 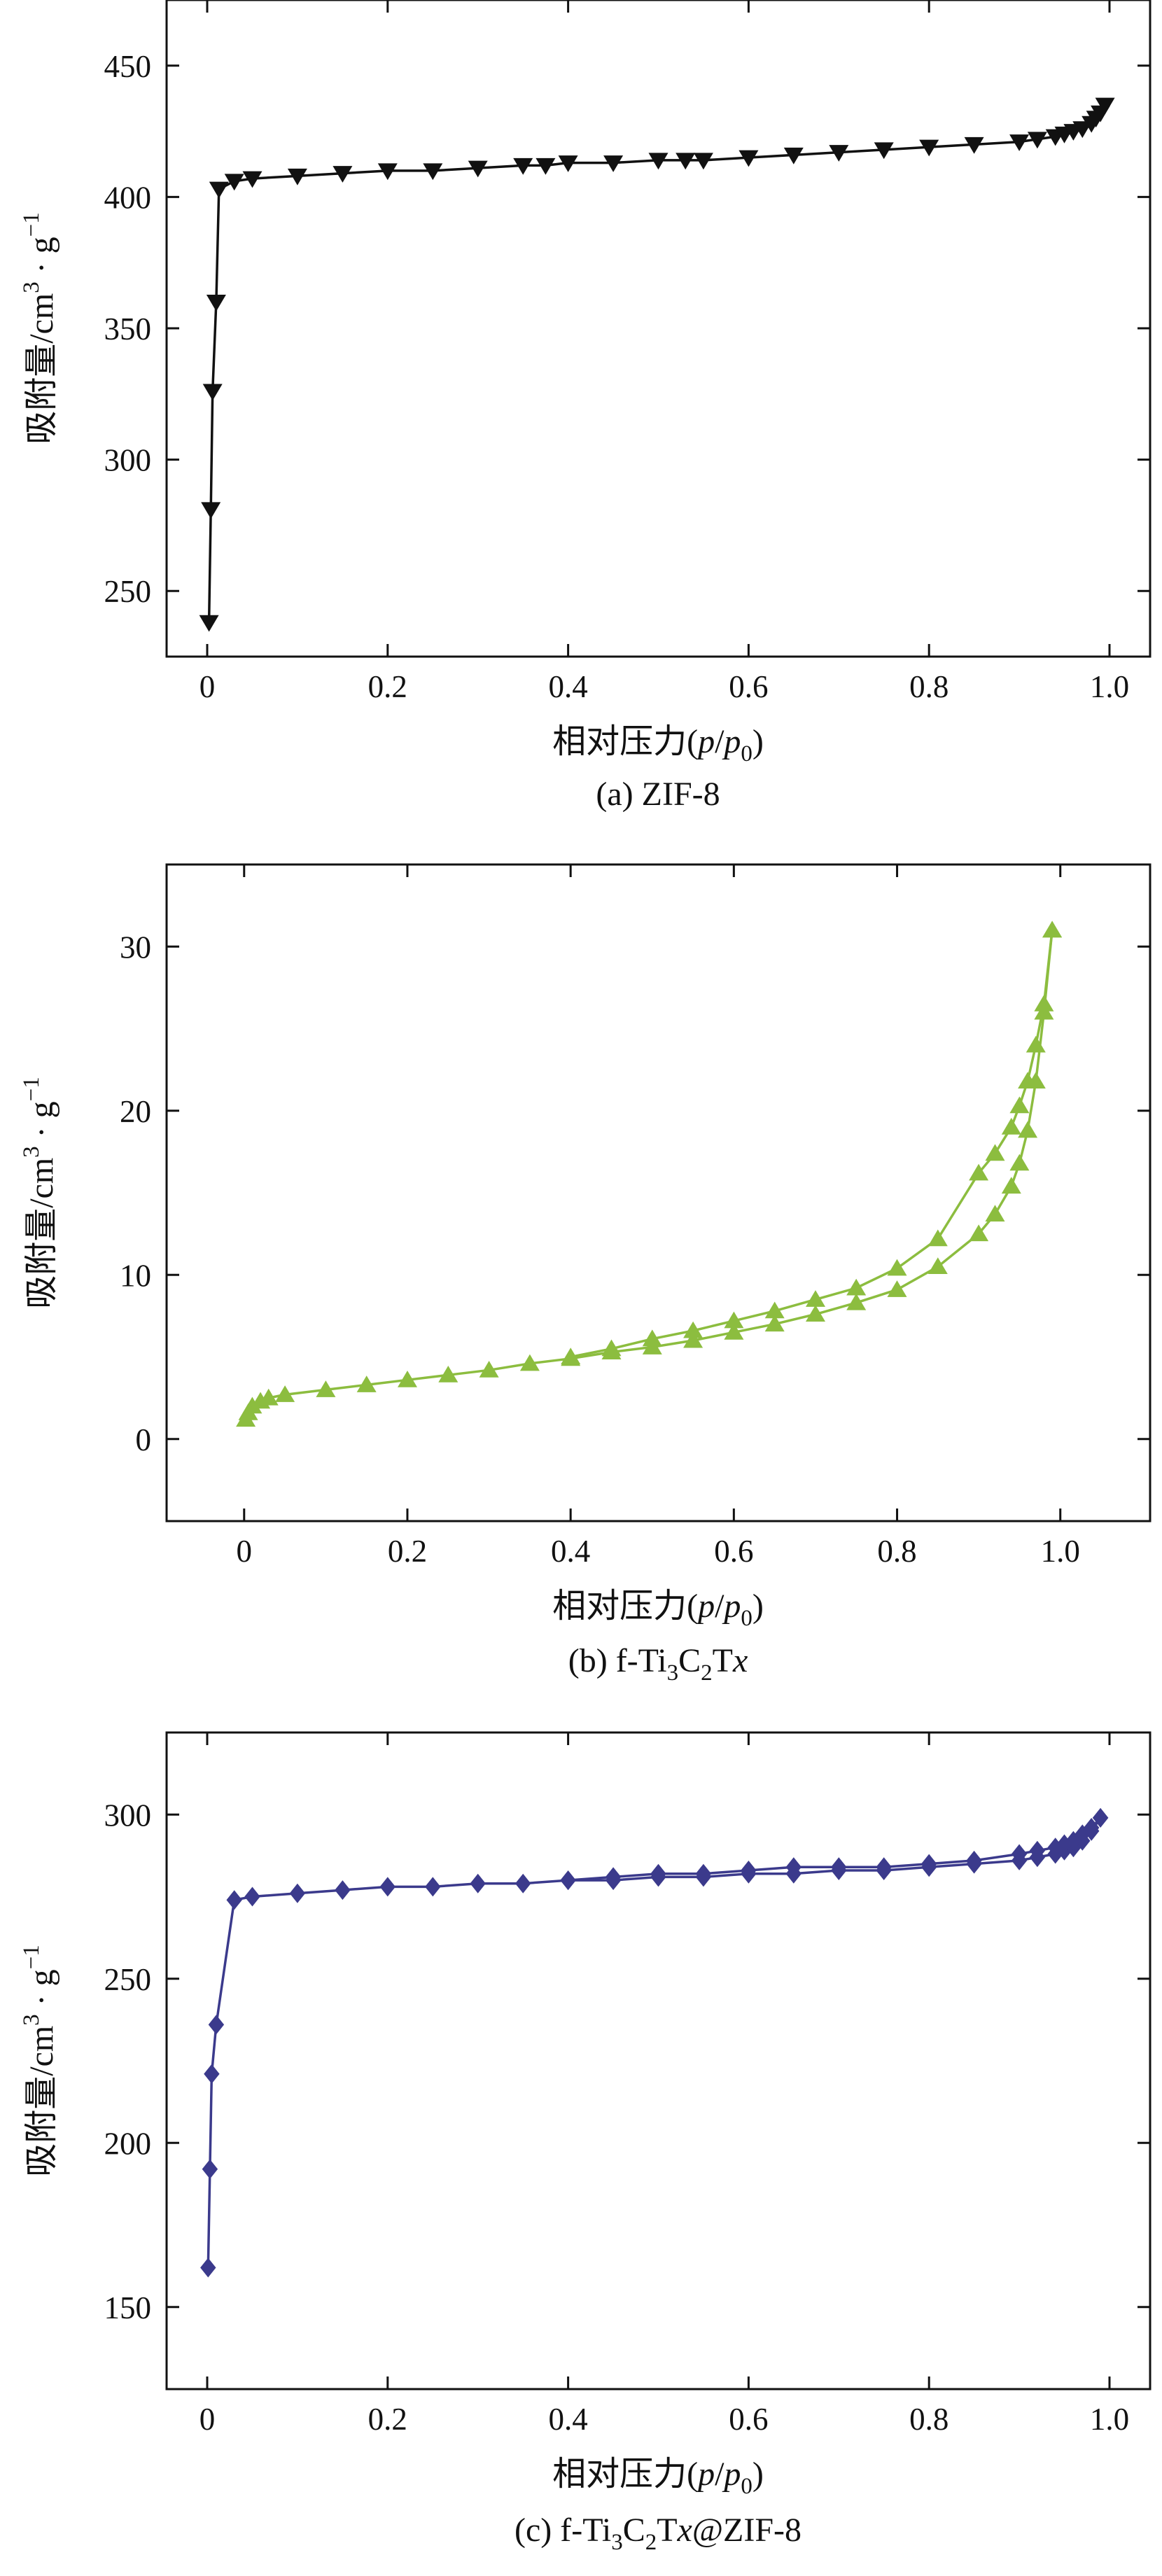 I want to click on panel-caption: (a) ZIF-8, so click(x=658, y=794).